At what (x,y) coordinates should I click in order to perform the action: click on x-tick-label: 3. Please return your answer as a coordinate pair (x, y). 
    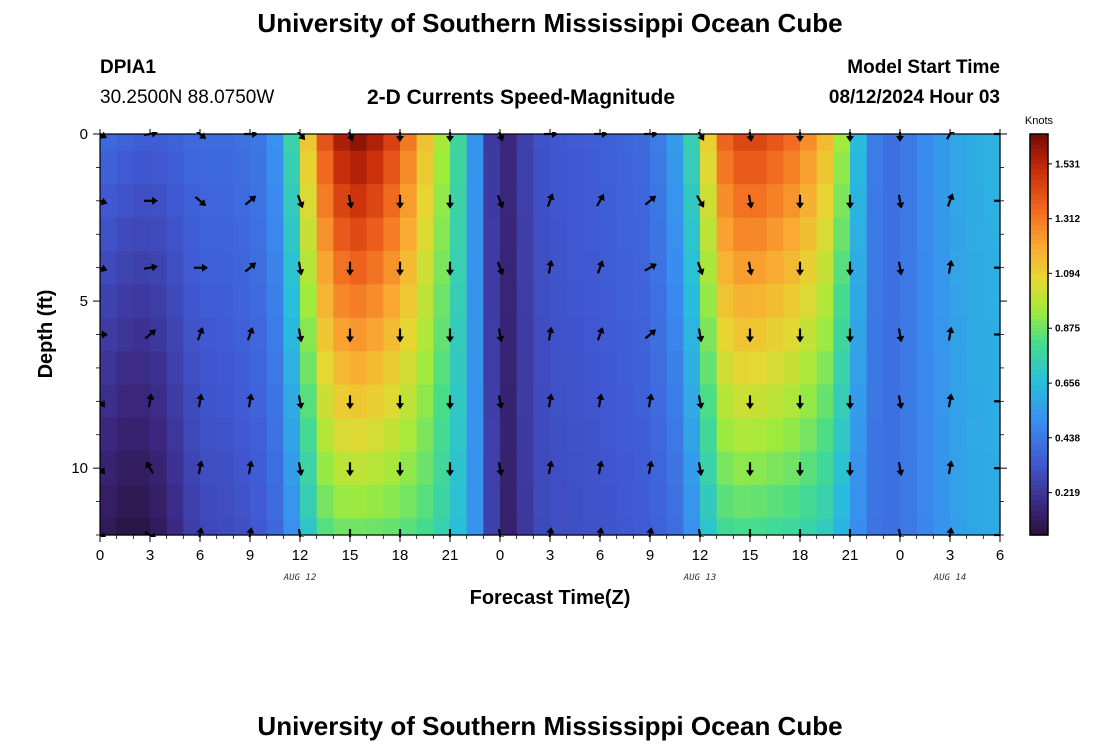
    Looking at the image, I should click on (150, 555).